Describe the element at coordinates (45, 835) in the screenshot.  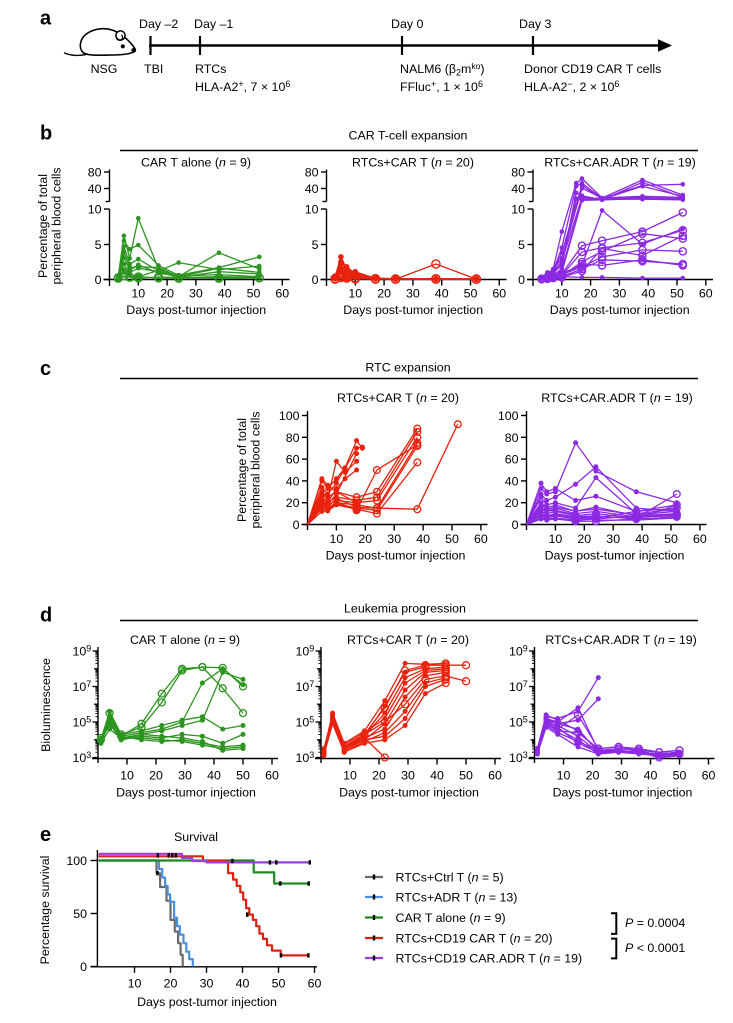
I see `svg-text: e` at that location.